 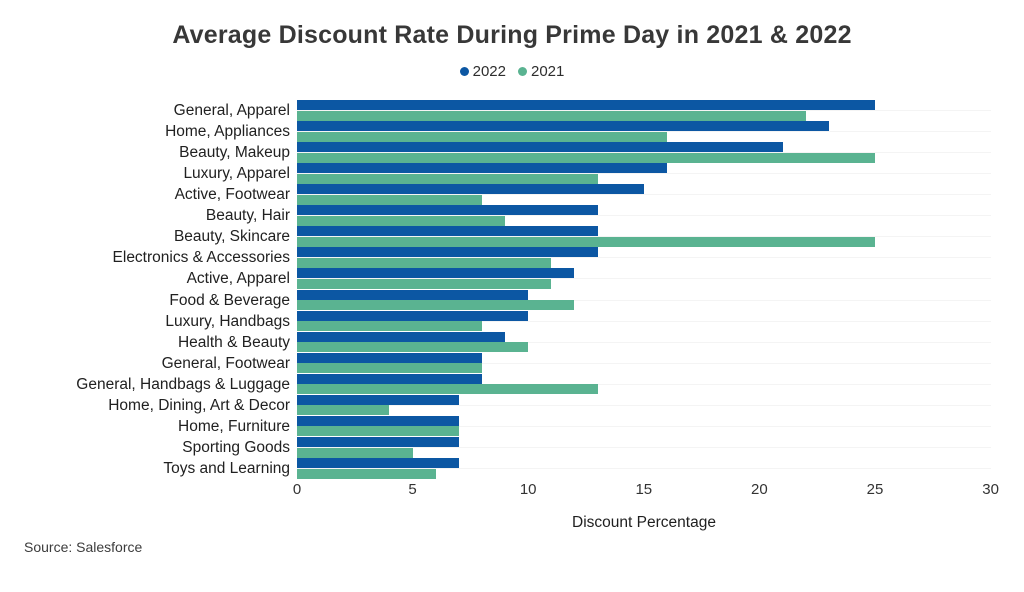 I want to click on category-row: General, Handbags & Luggage, so click(x=512, y=384).